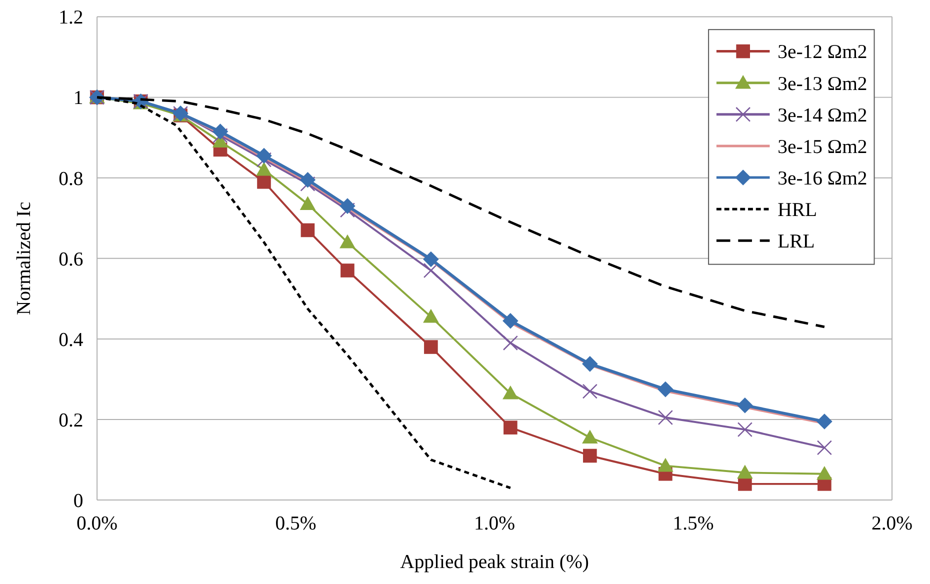 The width and height of the screenshot is (930, 584). Describe the element at coordinates (23, 259) in the screenshot. I see `y-axis-title: Normalized Ic` at that location.